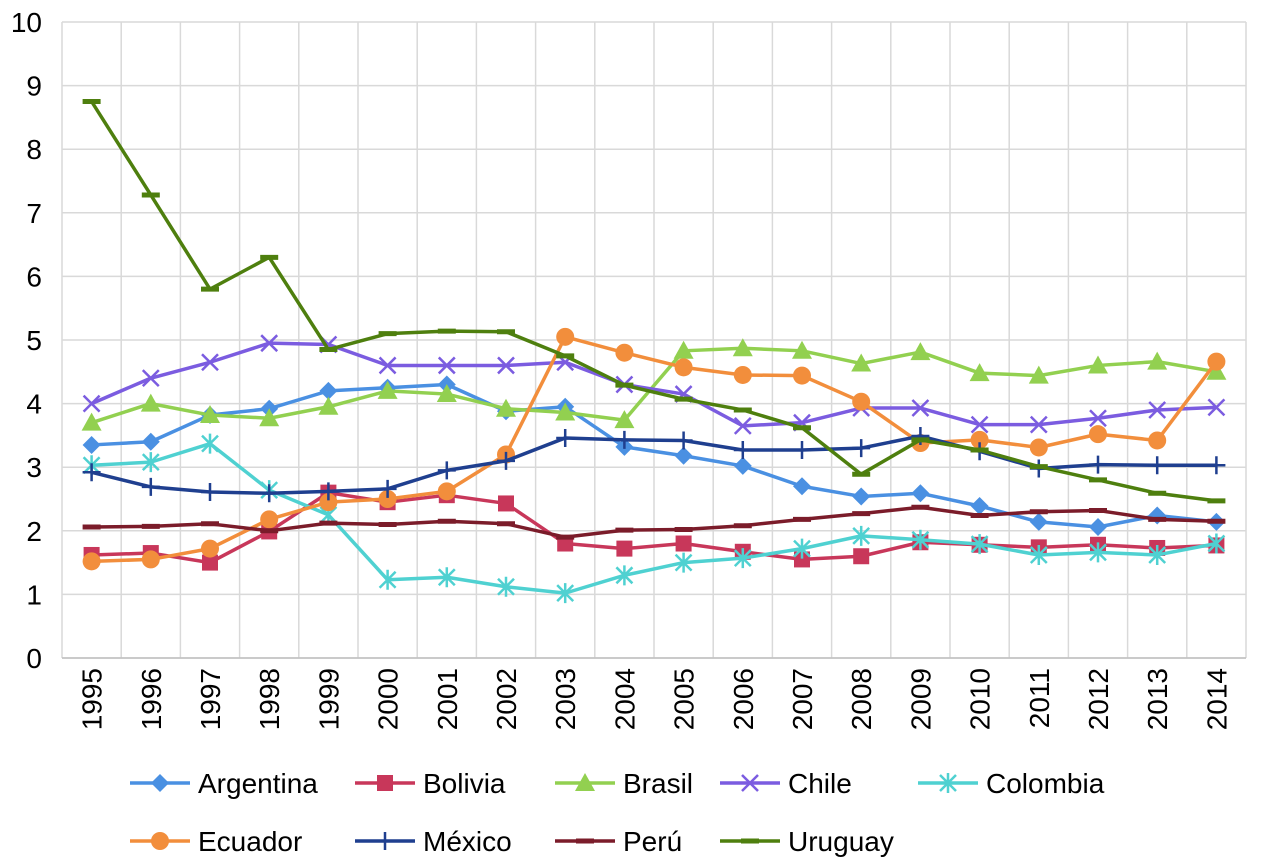 The height and width of the screenshot is (863, 1279). What do you see at coordinates (861, 699) in the screenshot?
I see `x-tick-label: 2008` at bounding box center [861, 699].